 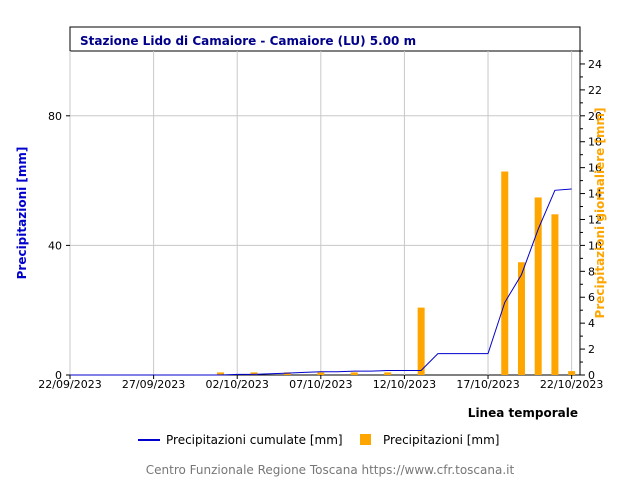 What do you see at coordinates (404, 384) in the screenshot?
I see `x-tick-label: 12/10/2023` at bounding box center [404, 384].